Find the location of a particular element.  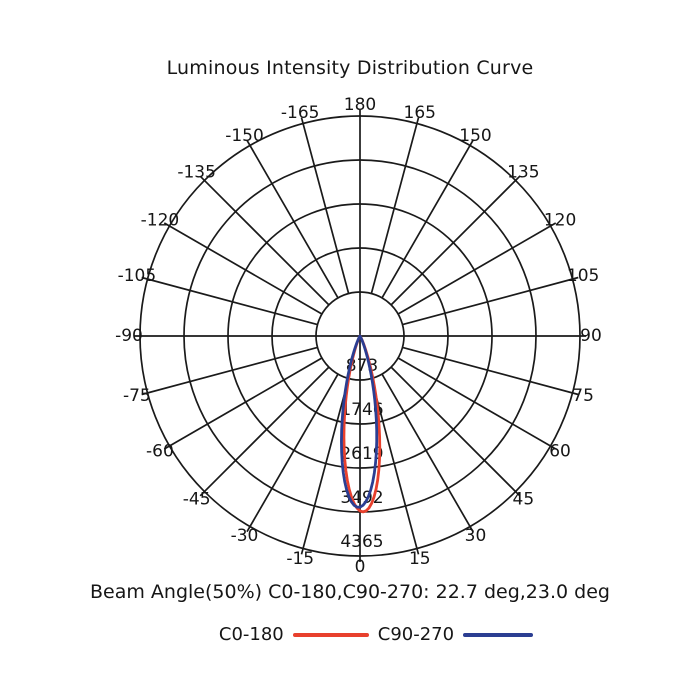

legend: C0-180 C90-270 is located at coordinates (363, 634).